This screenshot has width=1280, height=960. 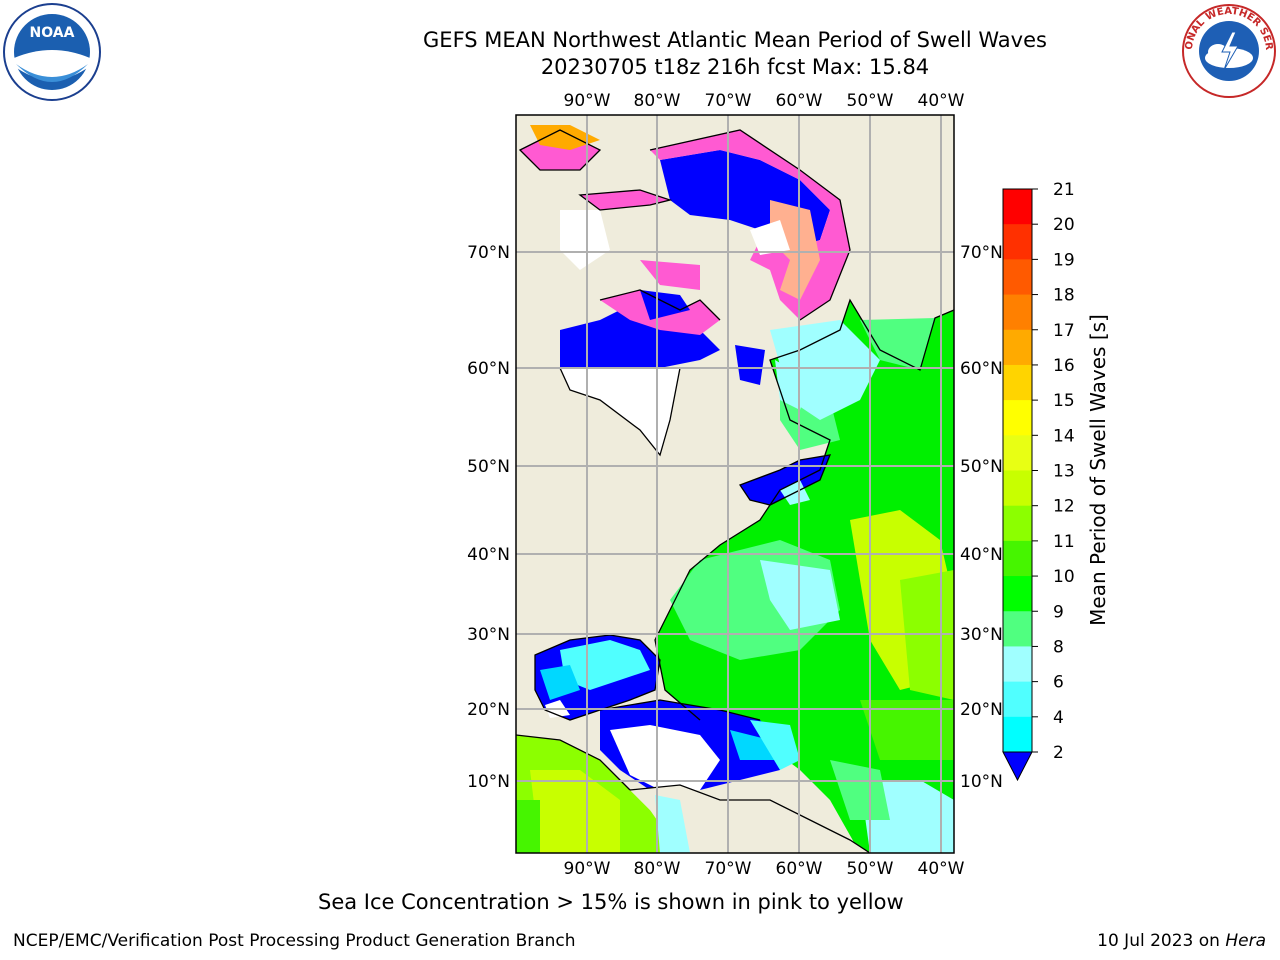 What do you see at coordinates (799, 101) in the screenshot?
I see `lon-label-top: 60°W` at bounding box center [799, 101].